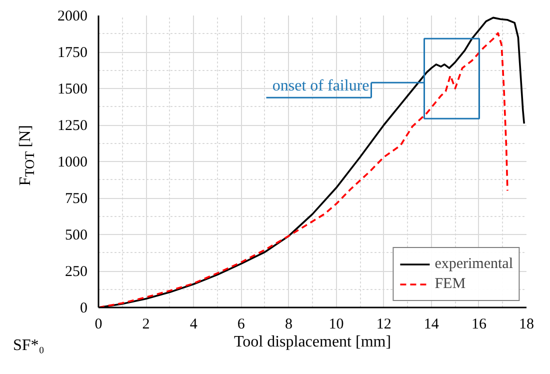  What do you see at coordinates (526, 324) in the screenshot?
I see `x-tick-label: 18` at bounding box center [526, 324].